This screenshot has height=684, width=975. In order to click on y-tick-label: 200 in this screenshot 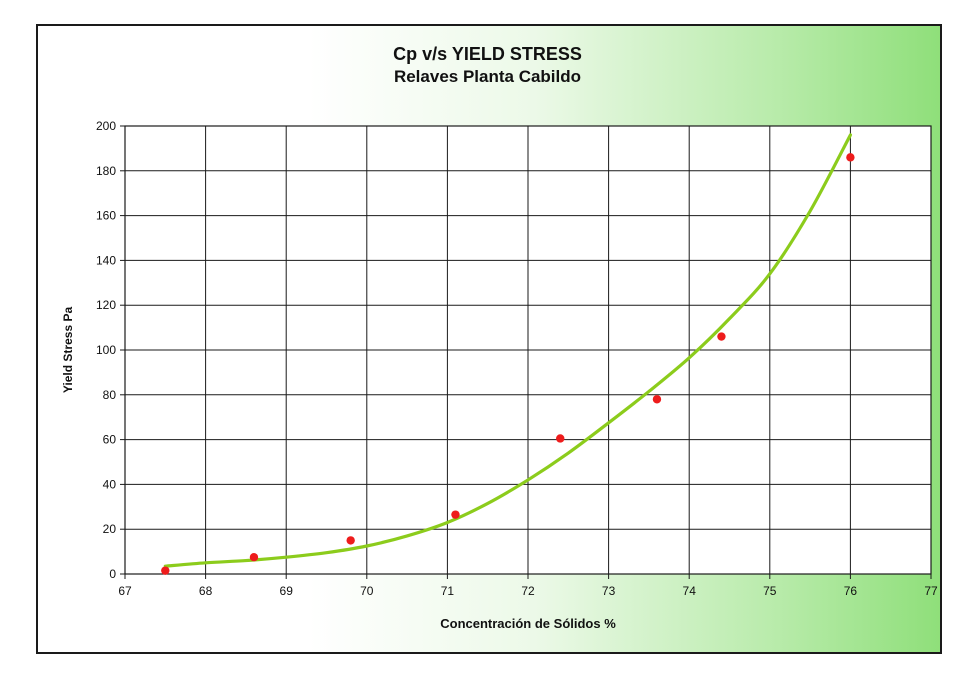, I will do `click(106, 126)`.